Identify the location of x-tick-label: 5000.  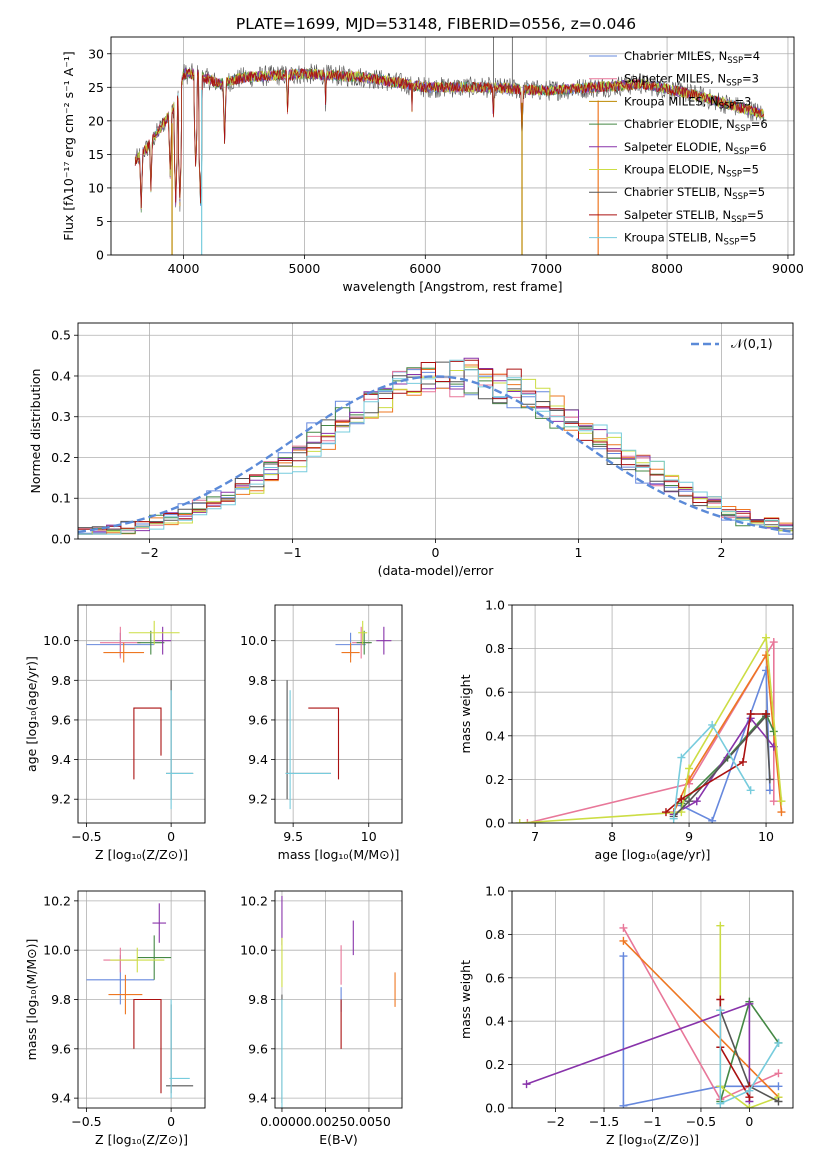
(305, 268).